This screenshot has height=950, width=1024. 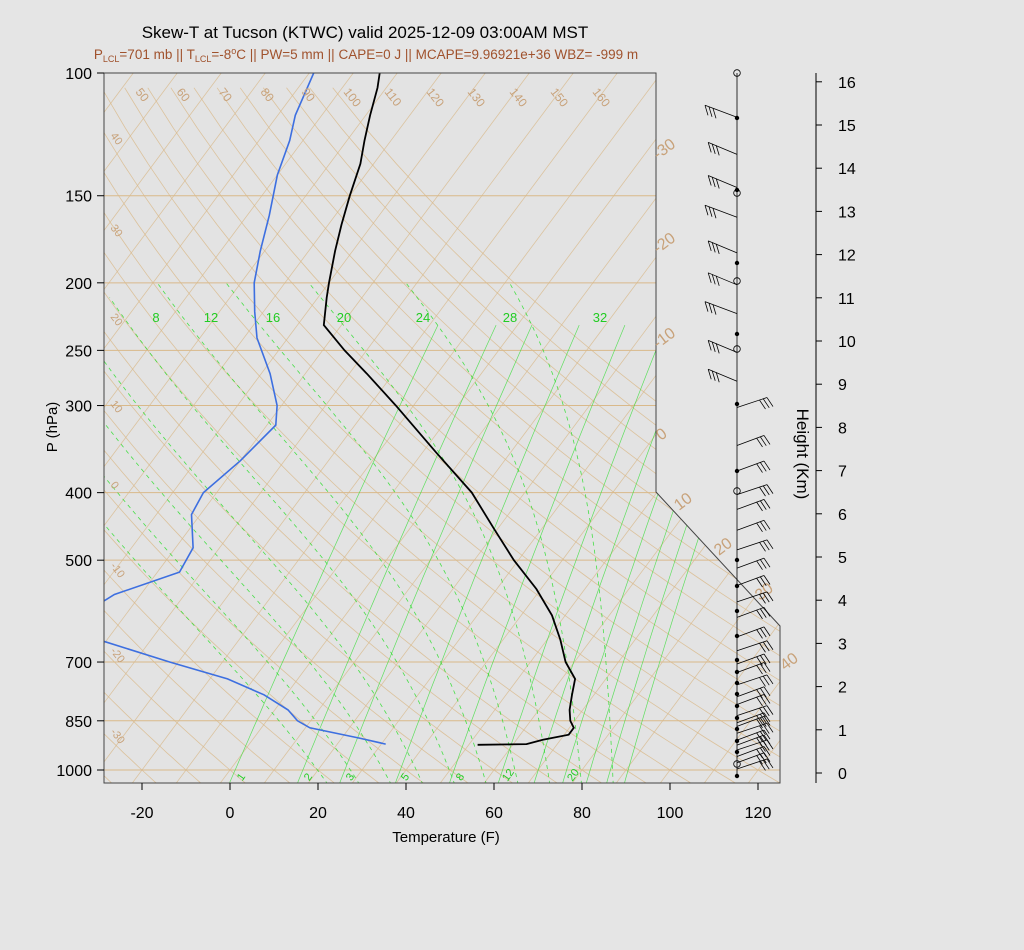 What do you see at coordinates (739, 424) in the screenshot?
I see `wind-barbs` at bounding box center [739, 424].